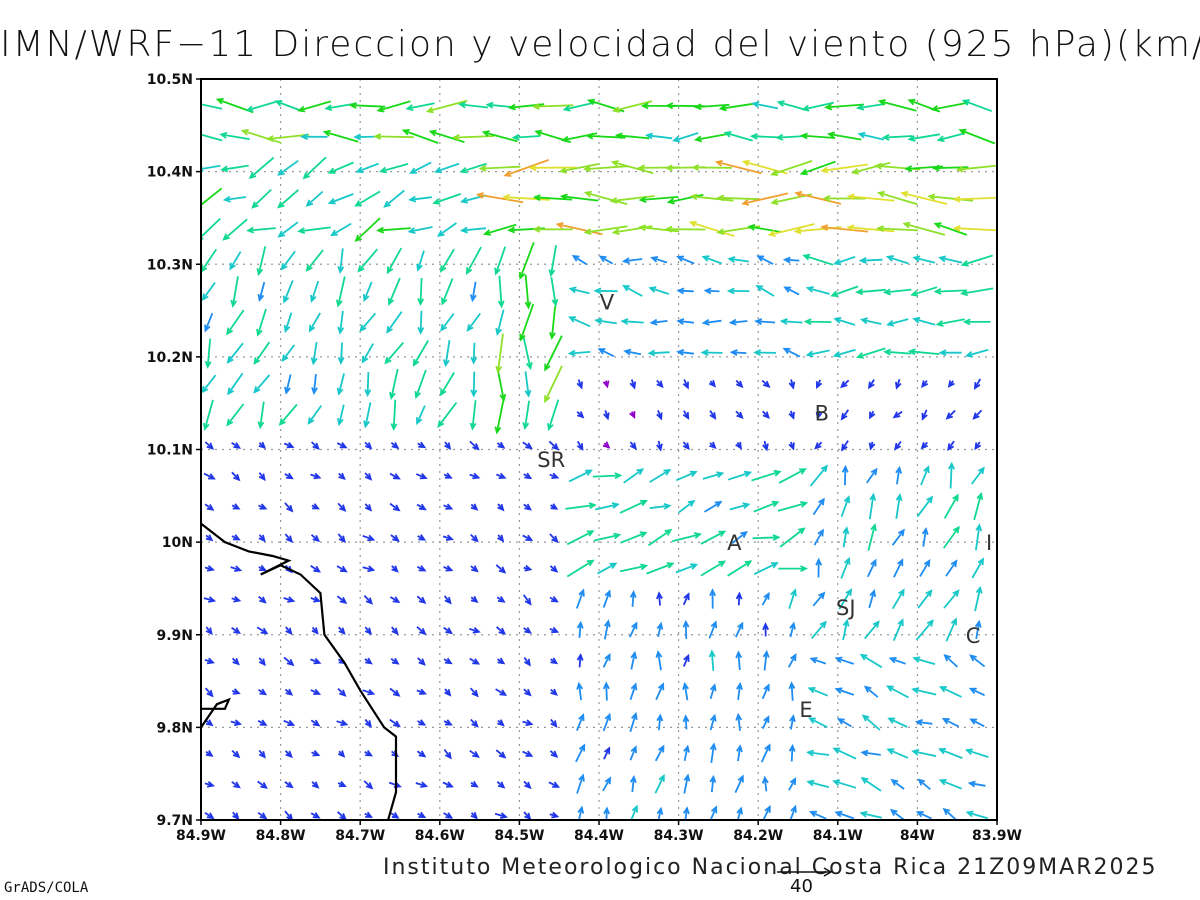 Image resolution: width=1200 pixels, height=900 pixels. I want to click on lon-tick-label: 84.9W, so click(201, 836).